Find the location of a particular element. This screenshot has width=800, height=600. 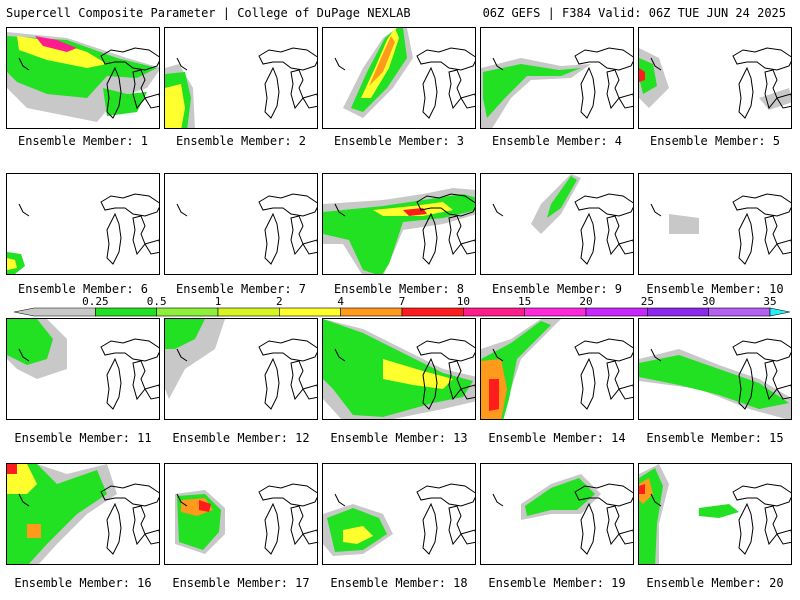

ensemble-member-13-map is located at coordinates (399, 369).